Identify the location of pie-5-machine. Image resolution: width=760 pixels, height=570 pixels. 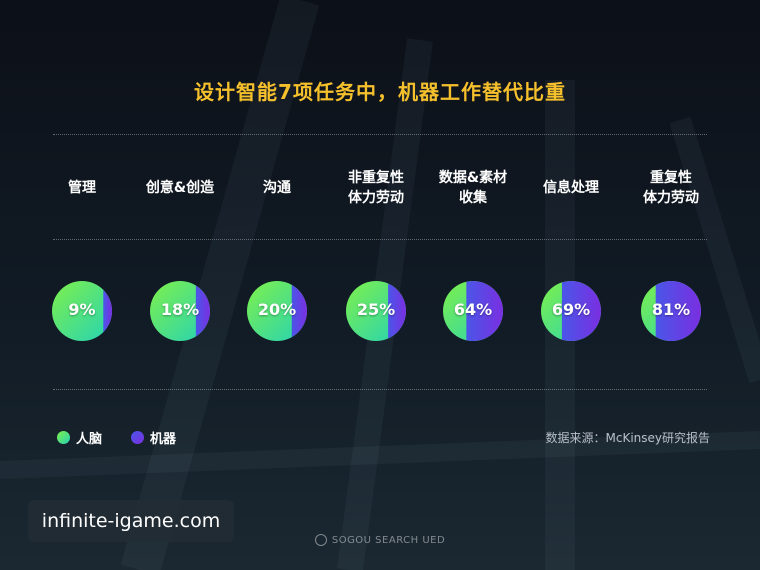
(484, 311).